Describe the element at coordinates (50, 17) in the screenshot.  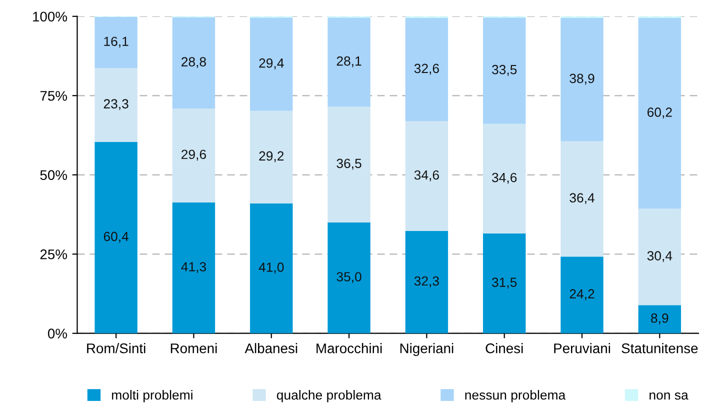
I see `y-tick-label: 100%` at that location.